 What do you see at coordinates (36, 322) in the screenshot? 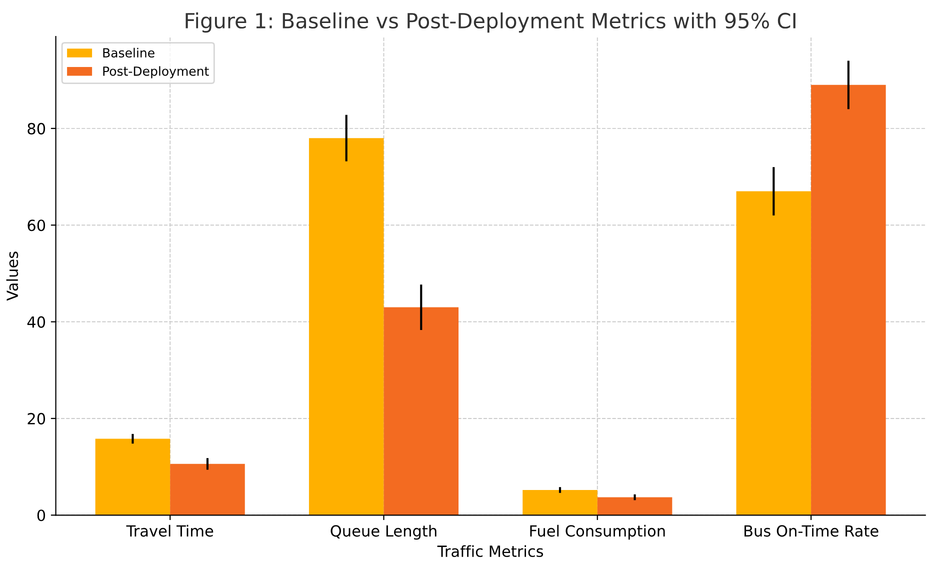
I see `y-tick-label: 40` at bounding box center [36, 322].